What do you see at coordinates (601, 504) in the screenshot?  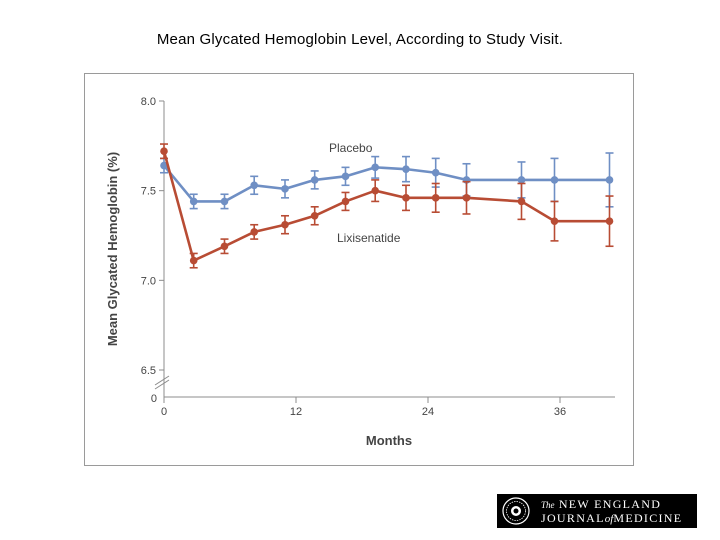 I see `nejm-logo-line1: The NEW ENGLAND` at bounding box center [601, 504].